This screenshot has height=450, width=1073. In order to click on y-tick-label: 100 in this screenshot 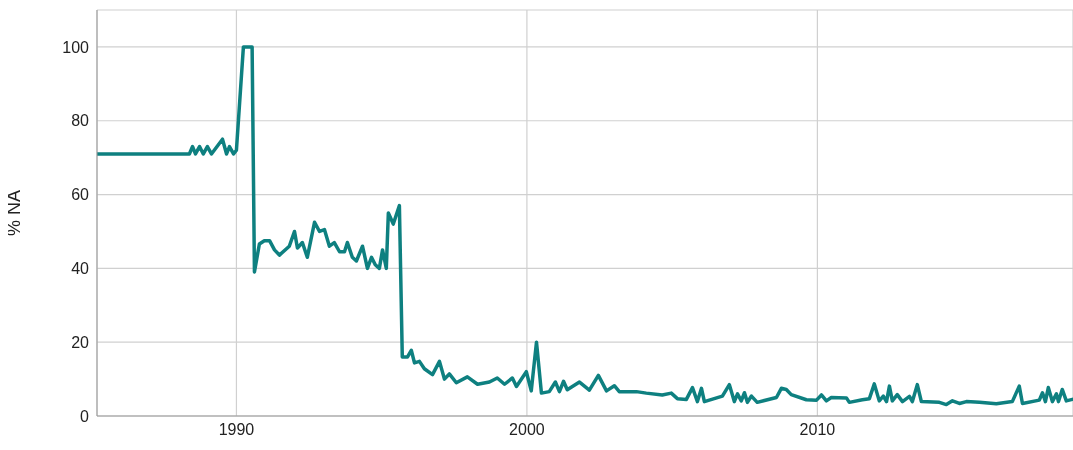, I will do `click(76, 47)`.